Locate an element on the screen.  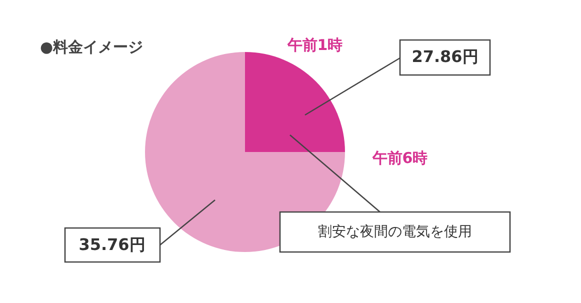
text: 27.86円 is located at coordinates (445, 56).